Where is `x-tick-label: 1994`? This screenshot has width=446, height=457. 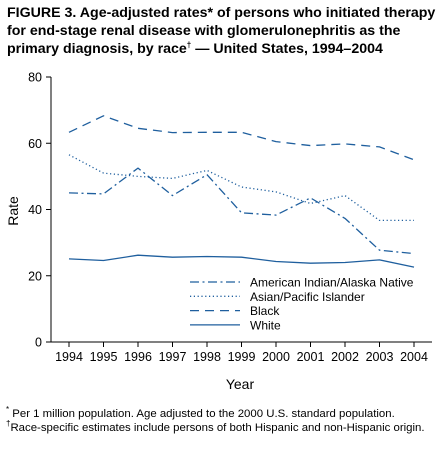 x-tick-label: 1994 is located at coordinates (69, 357).